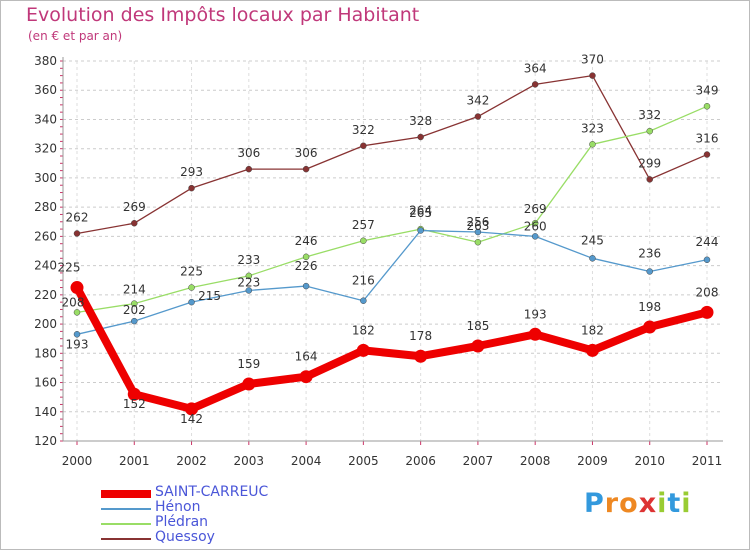 Image resolution: width=750 pixels, height=550 pixels. I want to click on legend-label: SAINT-CARREUC, so click(212, 492).